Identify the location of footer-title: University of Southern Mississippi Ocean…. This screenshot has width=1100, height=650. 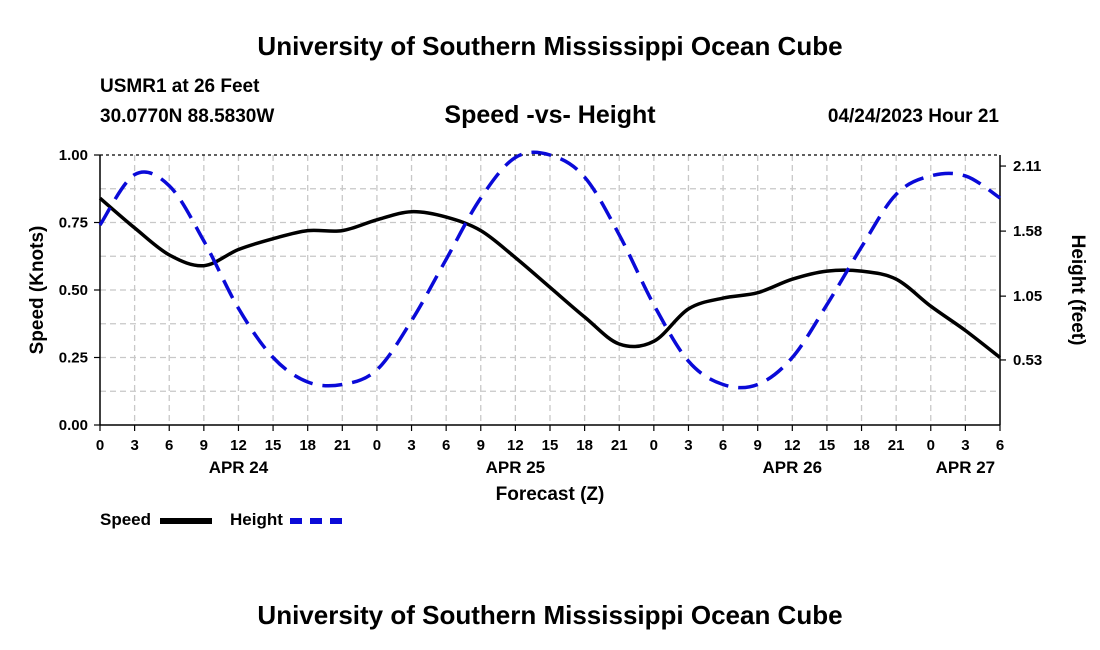
(550, 615).